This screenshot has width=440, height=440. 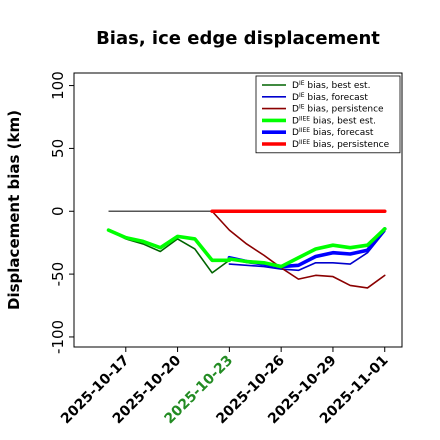 I want to click on legend-label: DIIEE bias, persistence, so click(x=341, y=144).